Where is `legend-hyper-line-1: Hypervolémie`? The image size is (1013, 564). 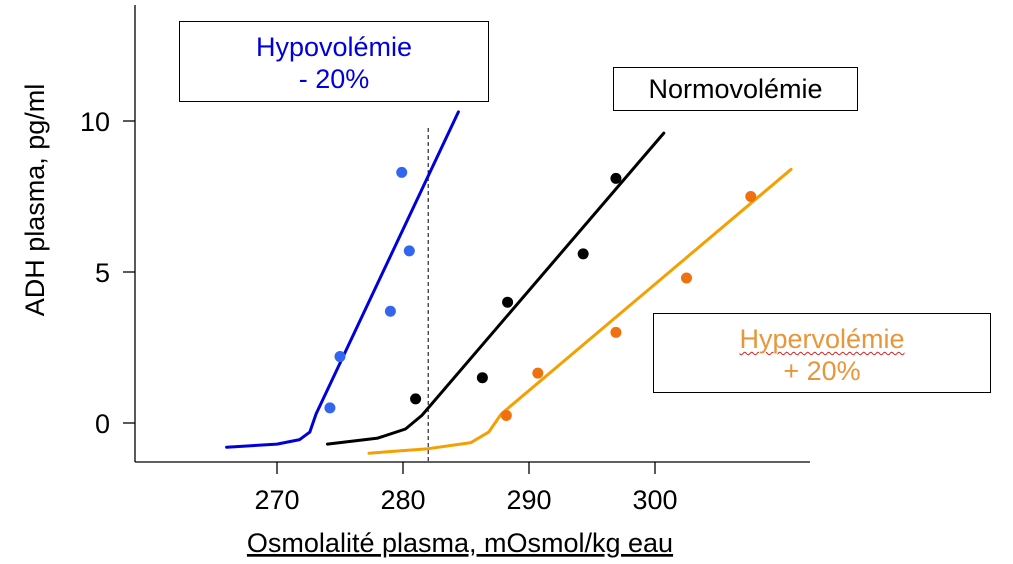 legend-hyper-line-1: Hypervolémie is located at coordinates (822, 339).